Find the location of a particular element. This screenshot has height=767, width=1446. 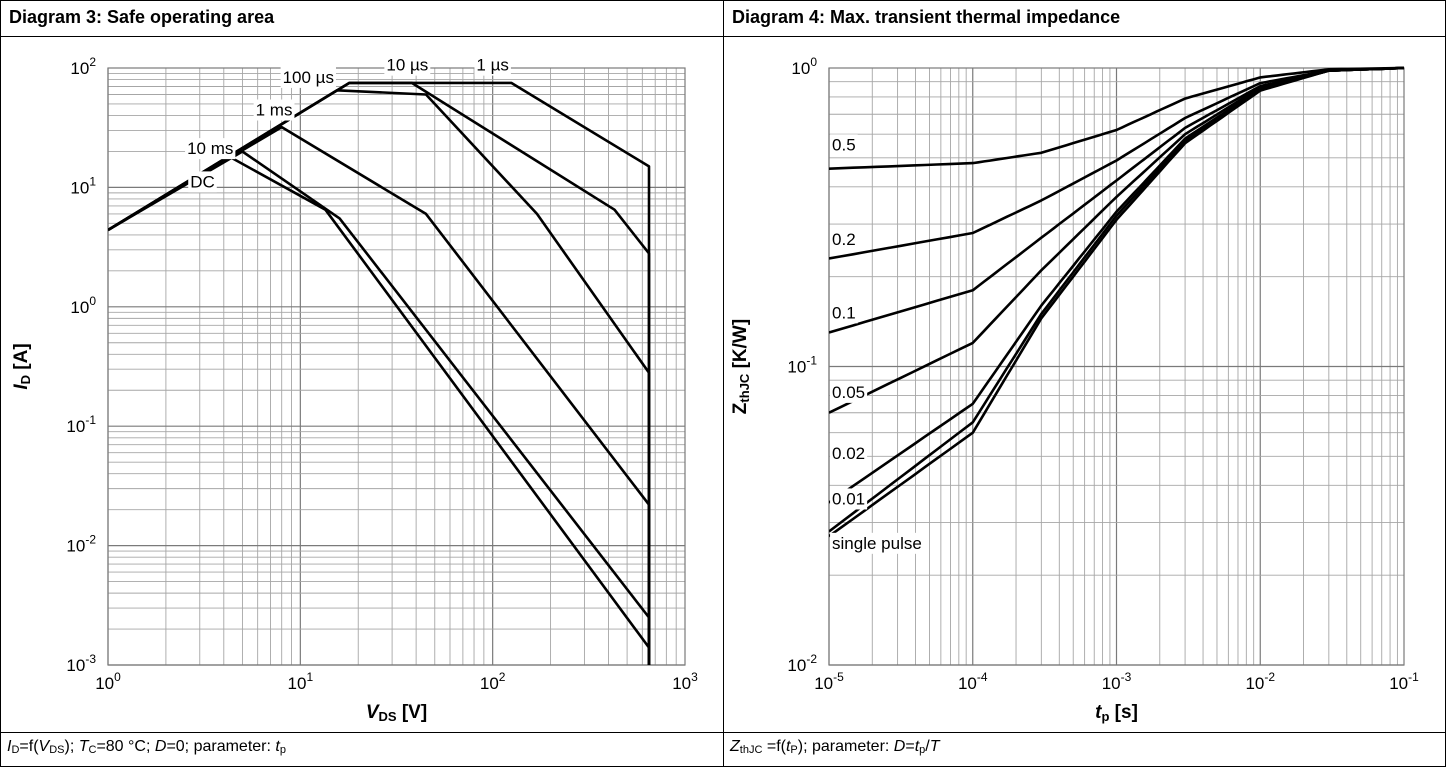

curve-label: 0.02 is located at coordinates (848, 453).